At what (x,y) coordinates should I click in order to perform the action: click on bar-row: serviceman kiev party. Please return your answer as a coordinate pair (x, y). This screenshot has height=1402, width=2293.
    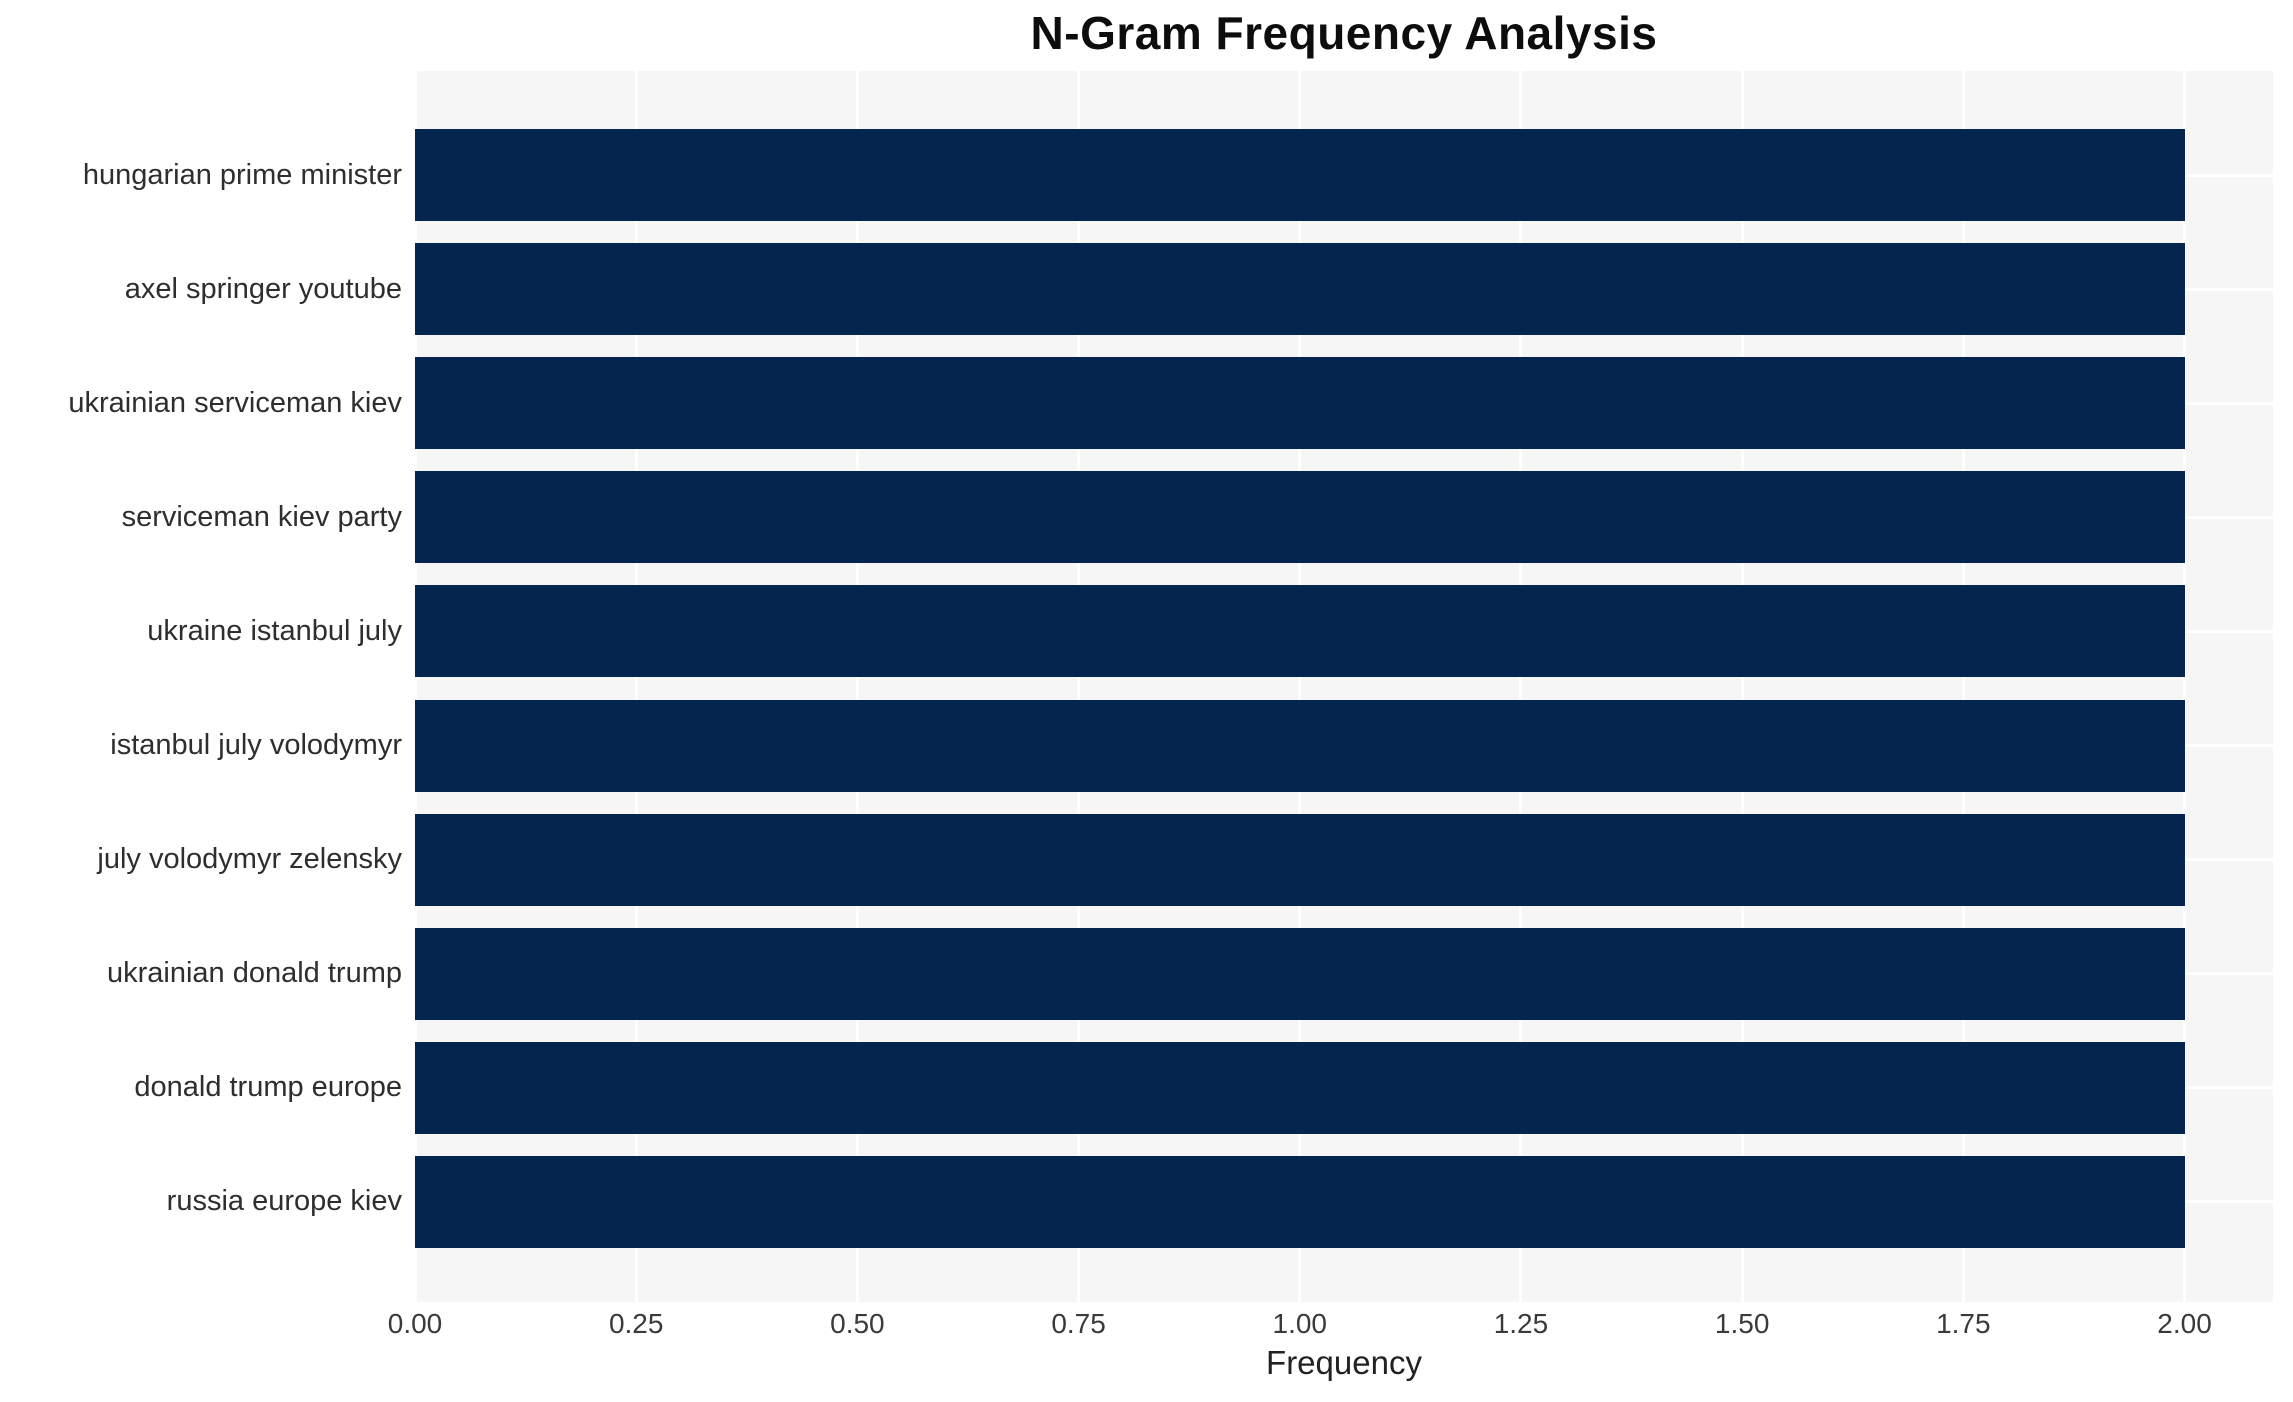
    Looking at the image, I should click on (1146, 517).